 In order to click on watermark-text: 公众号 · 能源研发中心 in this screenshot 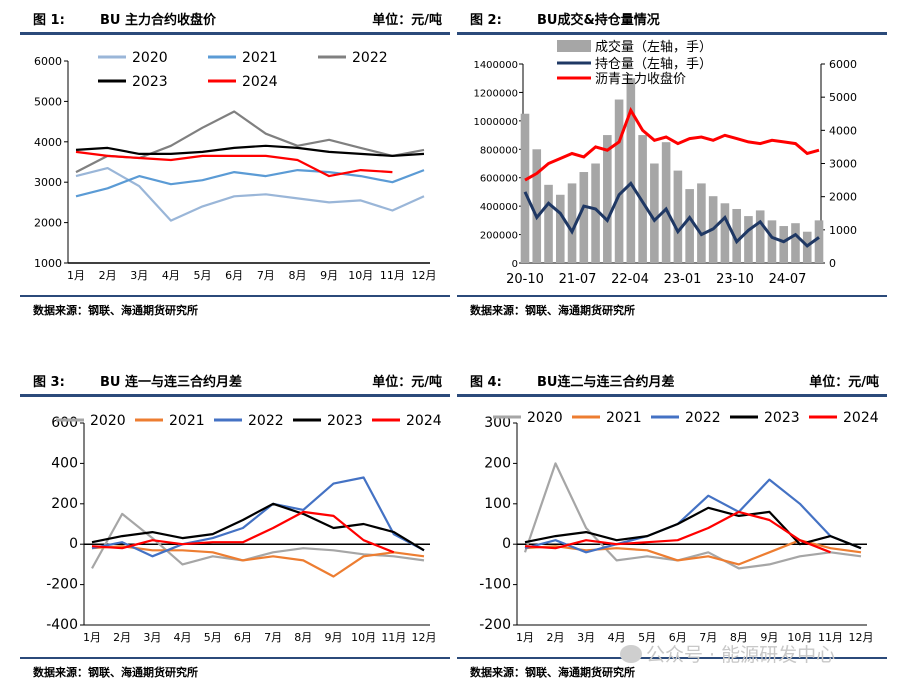, I will do `click(741, 655)`.